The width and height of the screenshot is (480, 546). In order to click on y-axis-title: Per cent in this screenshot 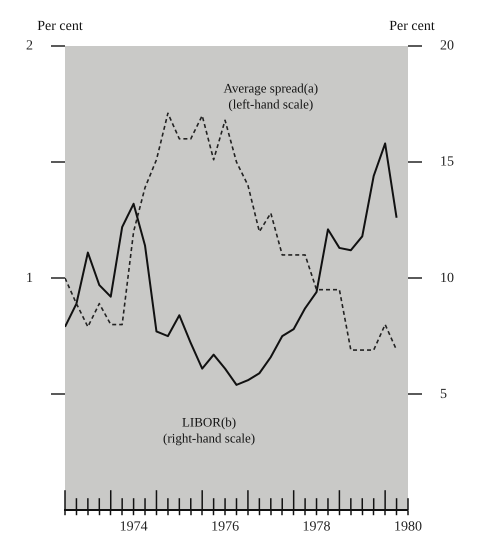, I will do `click(60, 26)`.